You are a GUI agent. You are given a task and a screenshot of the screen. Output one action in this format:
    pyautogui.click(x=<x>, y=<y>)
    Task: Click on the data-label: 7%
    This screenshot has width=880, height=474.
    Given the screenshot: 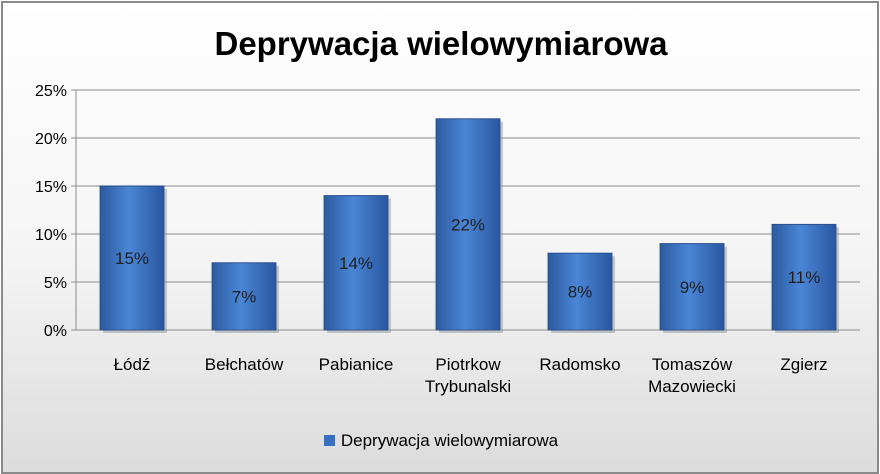 What is the action you would take?
    pyautogui.click(x=244, y=296)
    